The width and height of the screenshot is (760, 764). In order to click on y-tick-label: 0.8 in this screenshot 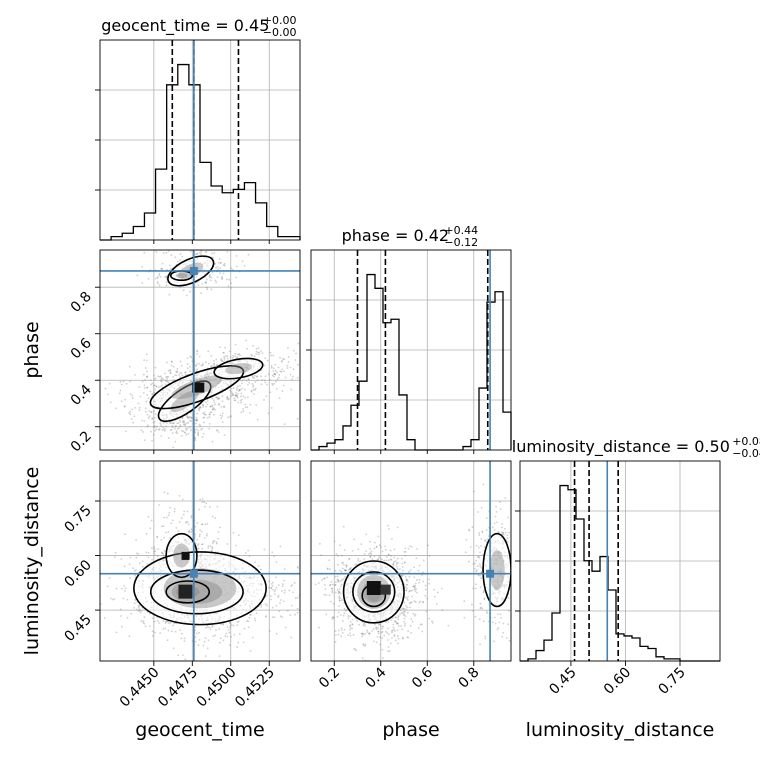, I will do `click(81, 302)`.